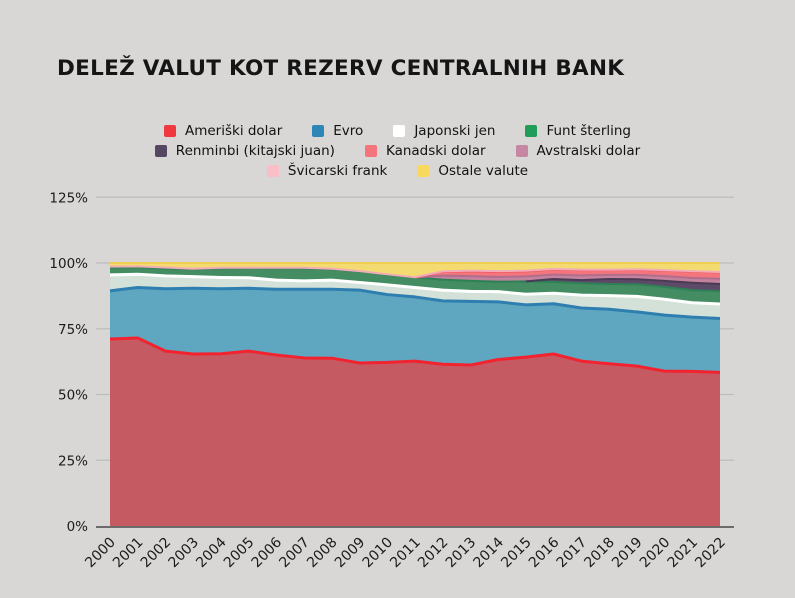 This screenshot has width=795, height=598. Describe the element at coordinates (322, 553) in the screenshot. I see `x-tick-label: 2008` at that location.